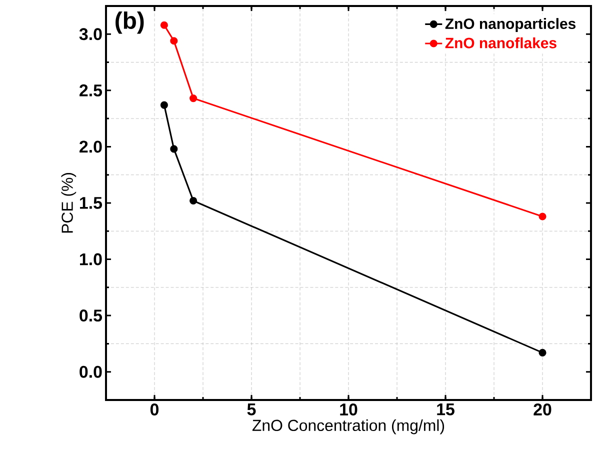  I want to click on y-tick-label: 2.0, so click(91, 146).